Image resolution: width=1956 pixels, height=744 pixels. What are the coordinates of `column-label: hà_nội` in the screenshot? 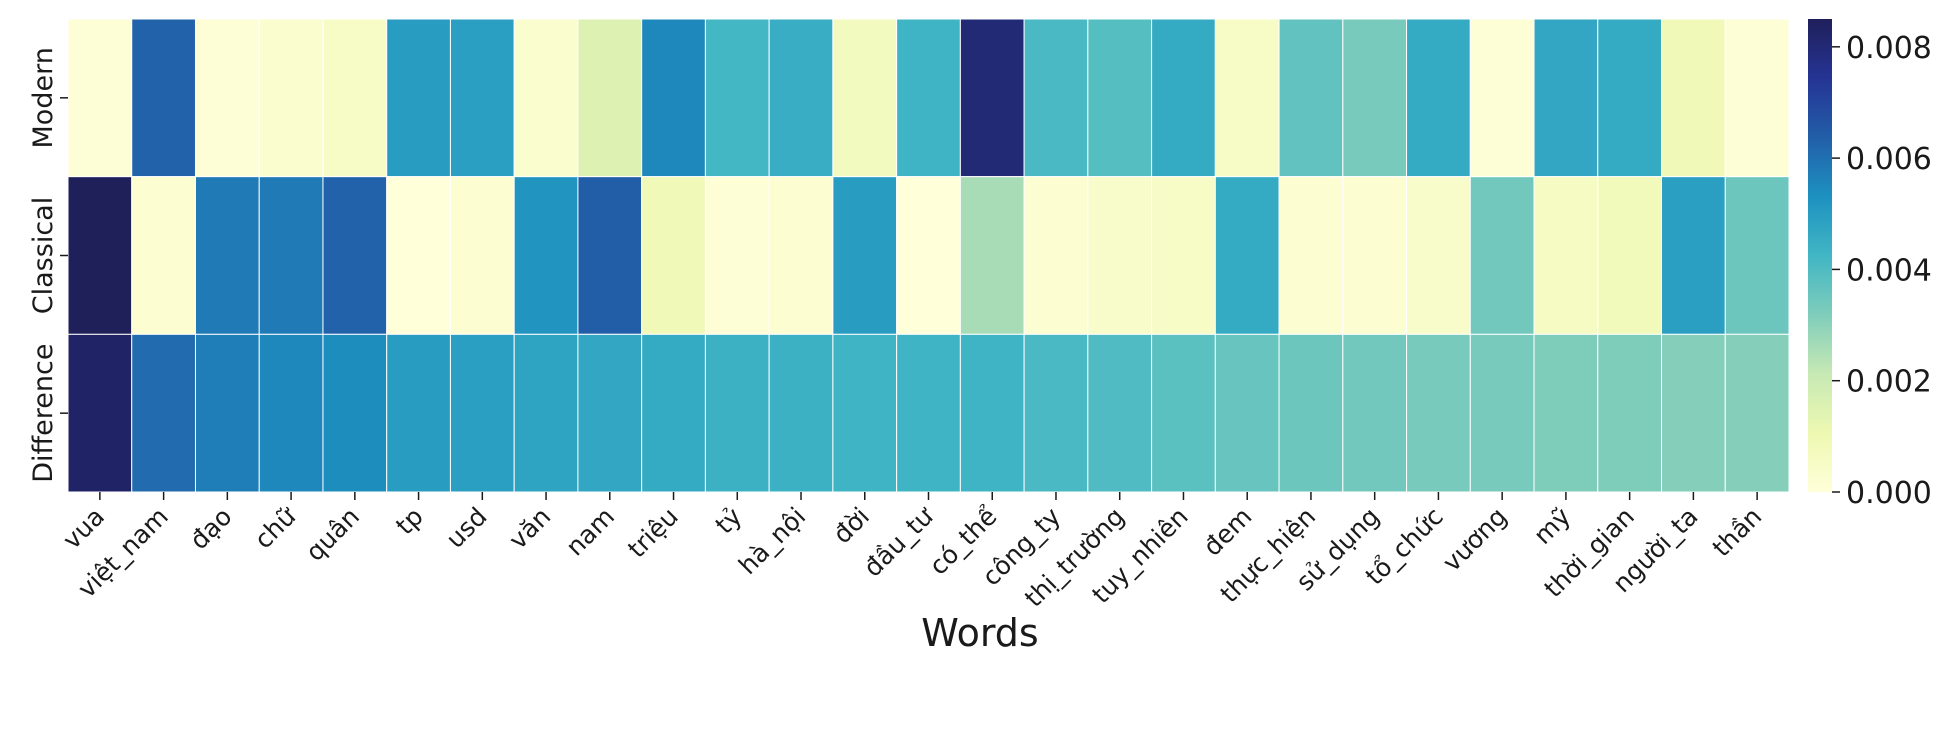 It's located at (772, 541).